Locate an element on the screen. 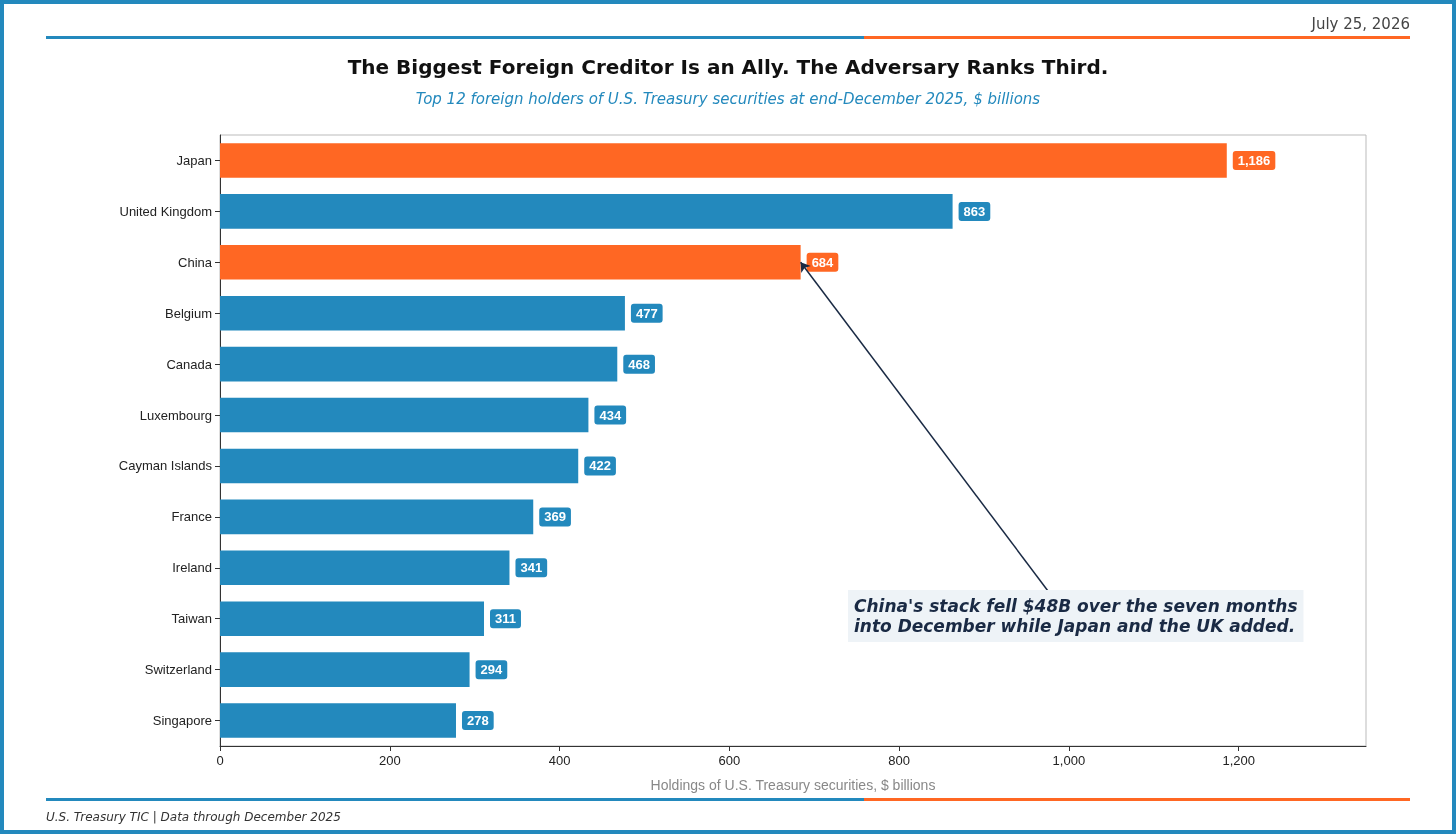 This screenshot has height=834, width=1456. data-label: 434 is located at coordinates (610, 415).